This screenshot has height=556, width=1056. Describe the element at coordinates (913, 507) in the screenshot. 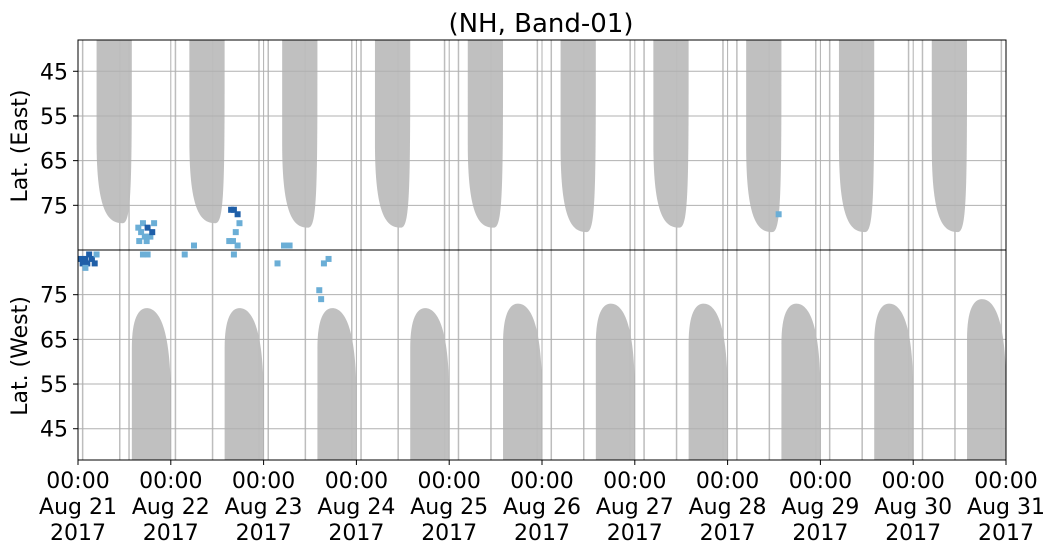

I see `x-tick-label: Aug 30` at that location.